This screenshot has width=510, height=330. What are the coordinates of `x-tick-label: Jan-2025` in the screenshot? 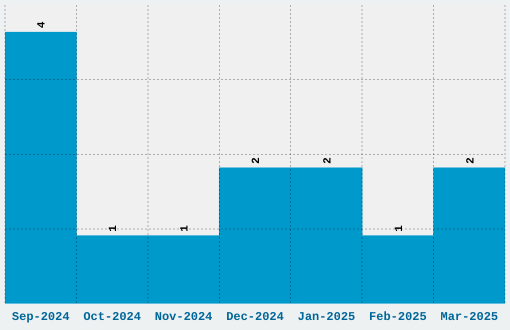 It's located at (327, 317).